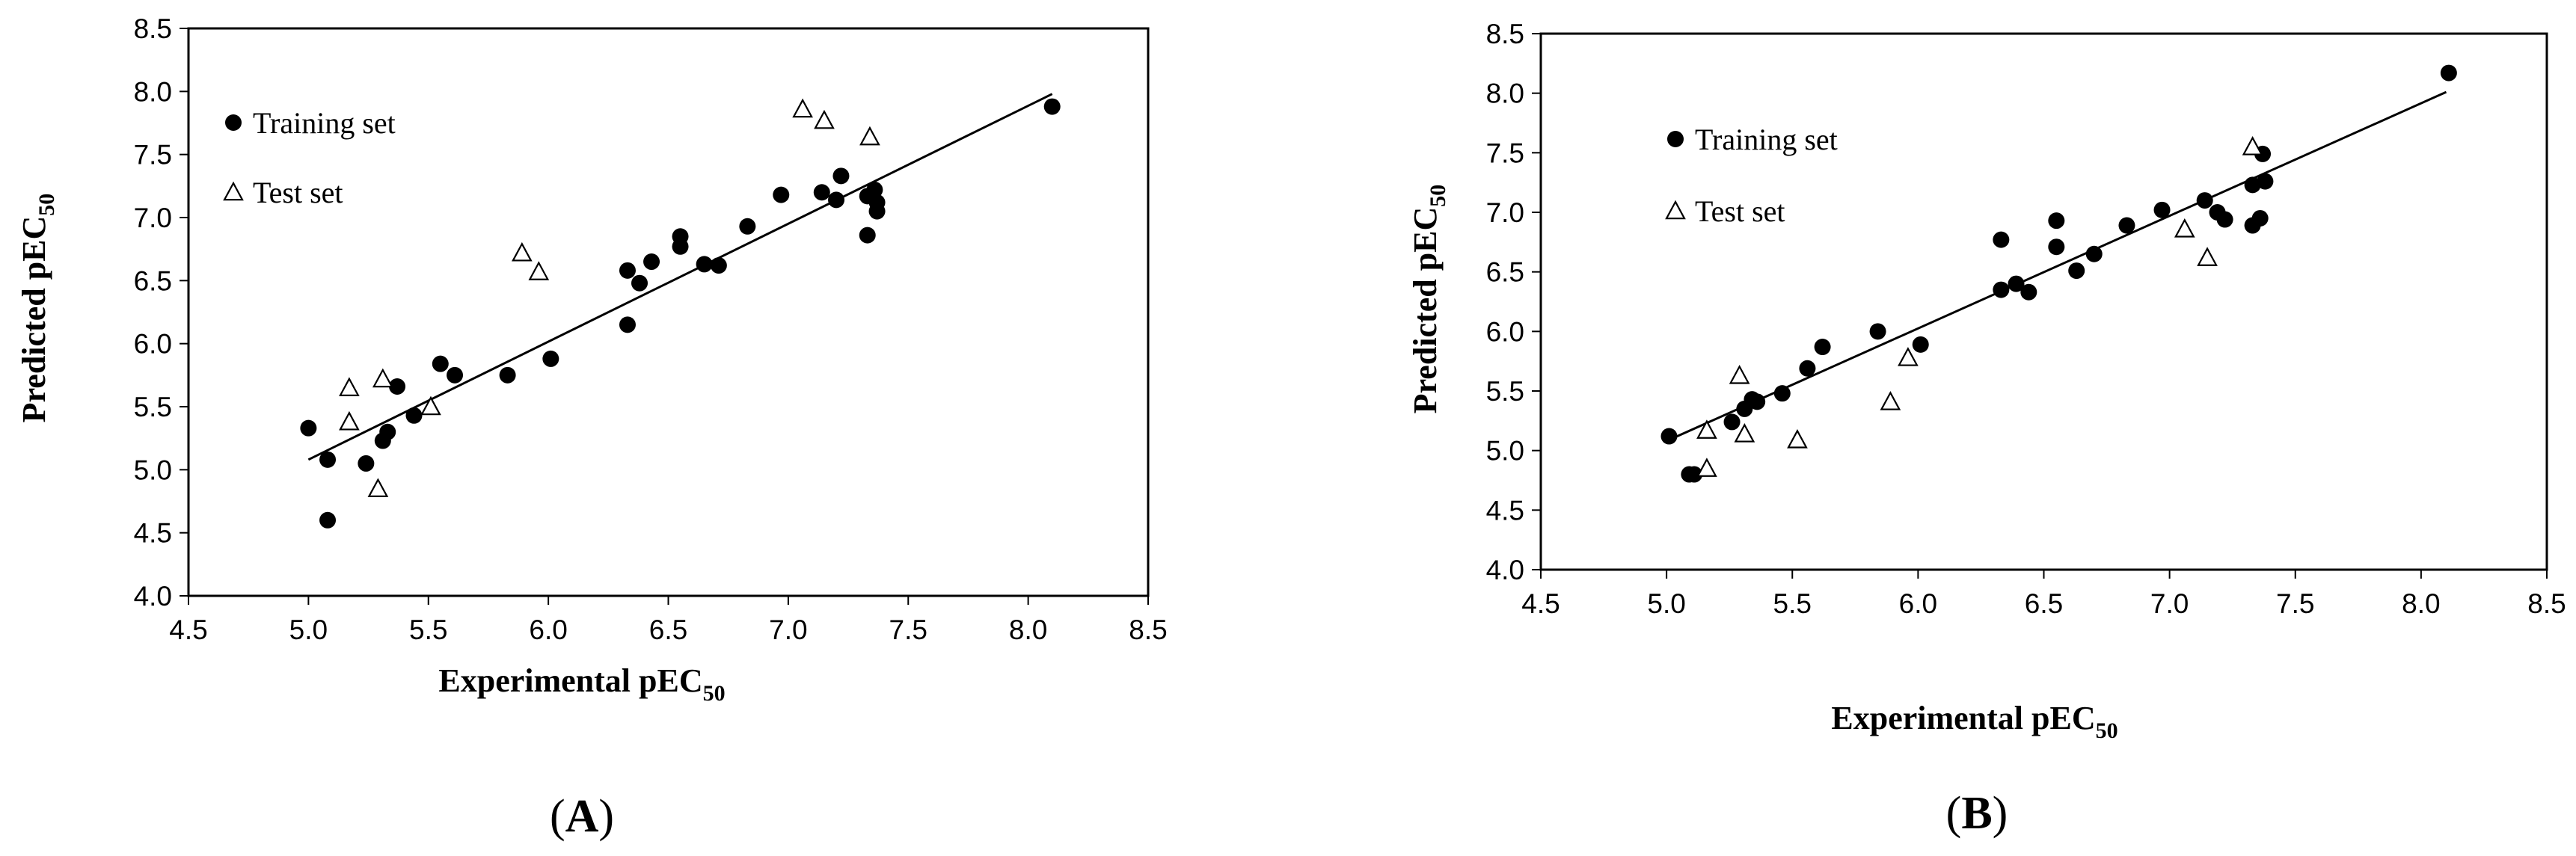 This screenshot has height=856, width=2576. I want to click on y-tick-label: 6.0, so click(153, 344).